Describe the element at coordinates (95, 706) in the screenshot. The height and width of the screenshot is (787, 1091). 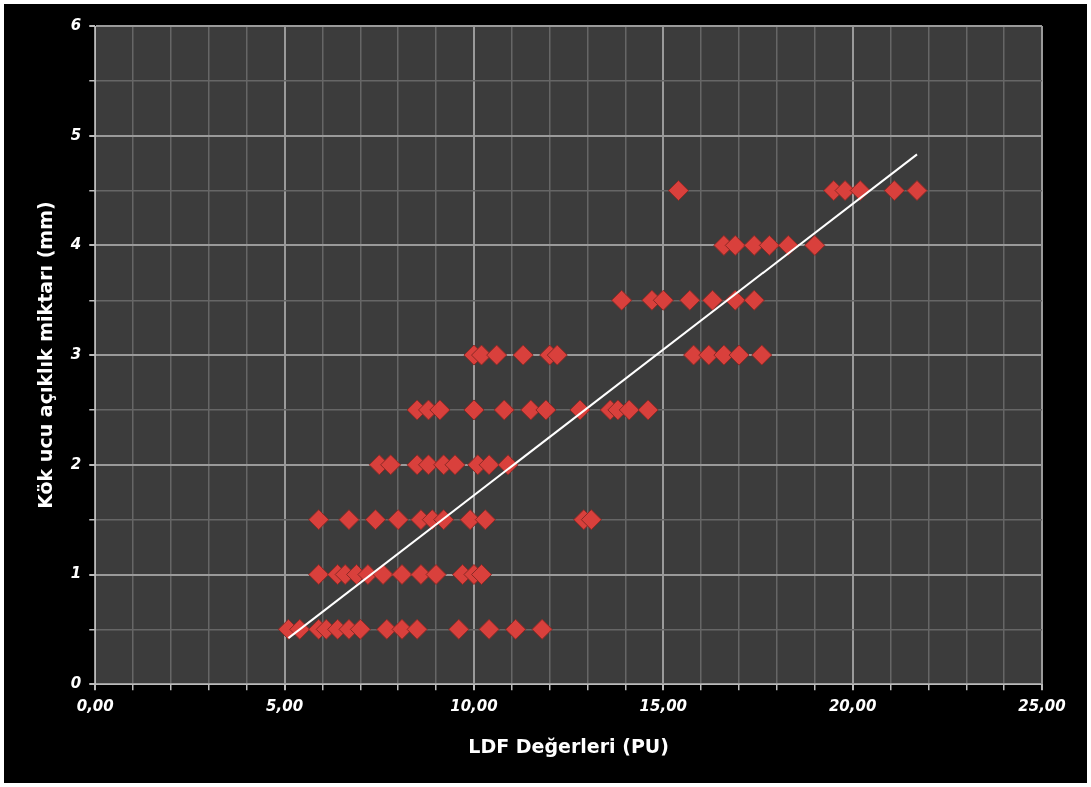
I see `x-tick-label: 0,00` at that location.